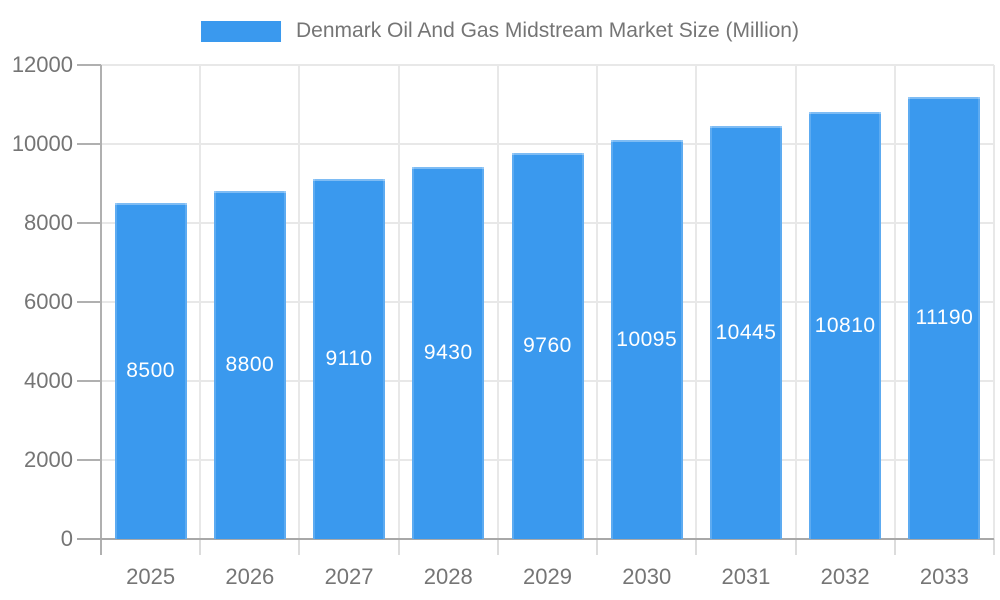  Describe the element at coordinates (746, 576) in the screenshot. I see `x-axis-label: 2031` at that location.